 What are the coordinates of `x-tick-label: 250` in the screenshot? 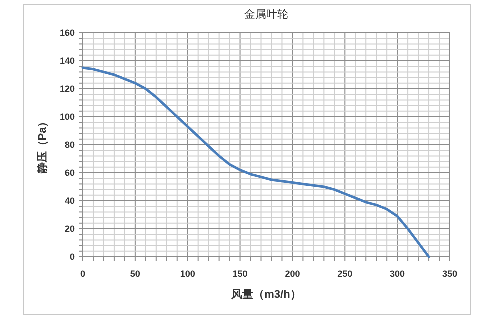 It's located at (345, 274).